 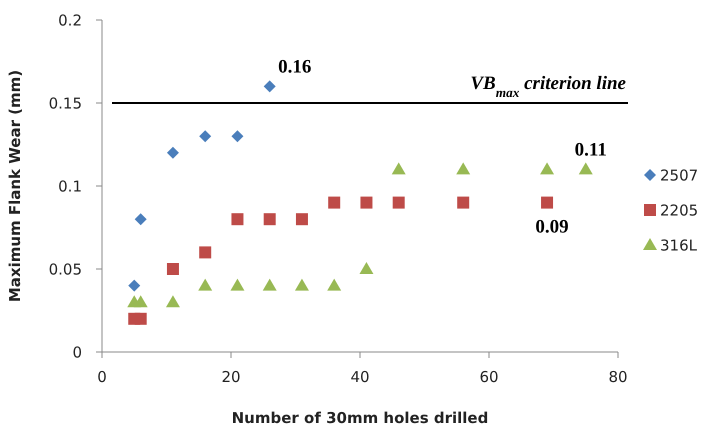 I want to click on x-tick-label: 80, so click(x=618, y=377).